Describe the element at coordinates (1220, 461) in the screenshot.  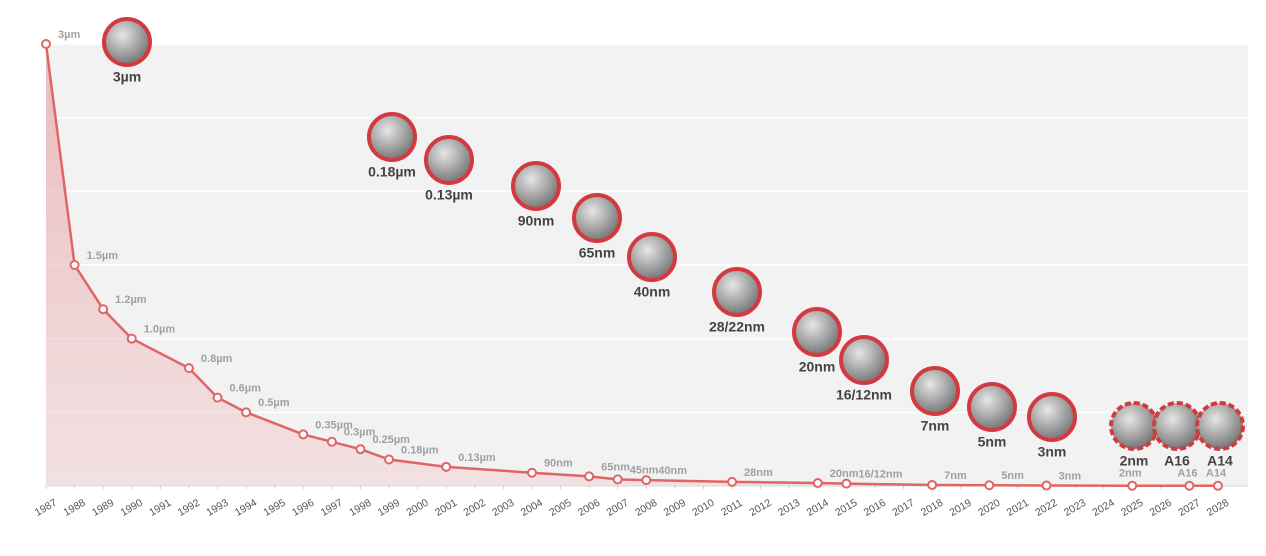
I see `node-label: A14` at that location.